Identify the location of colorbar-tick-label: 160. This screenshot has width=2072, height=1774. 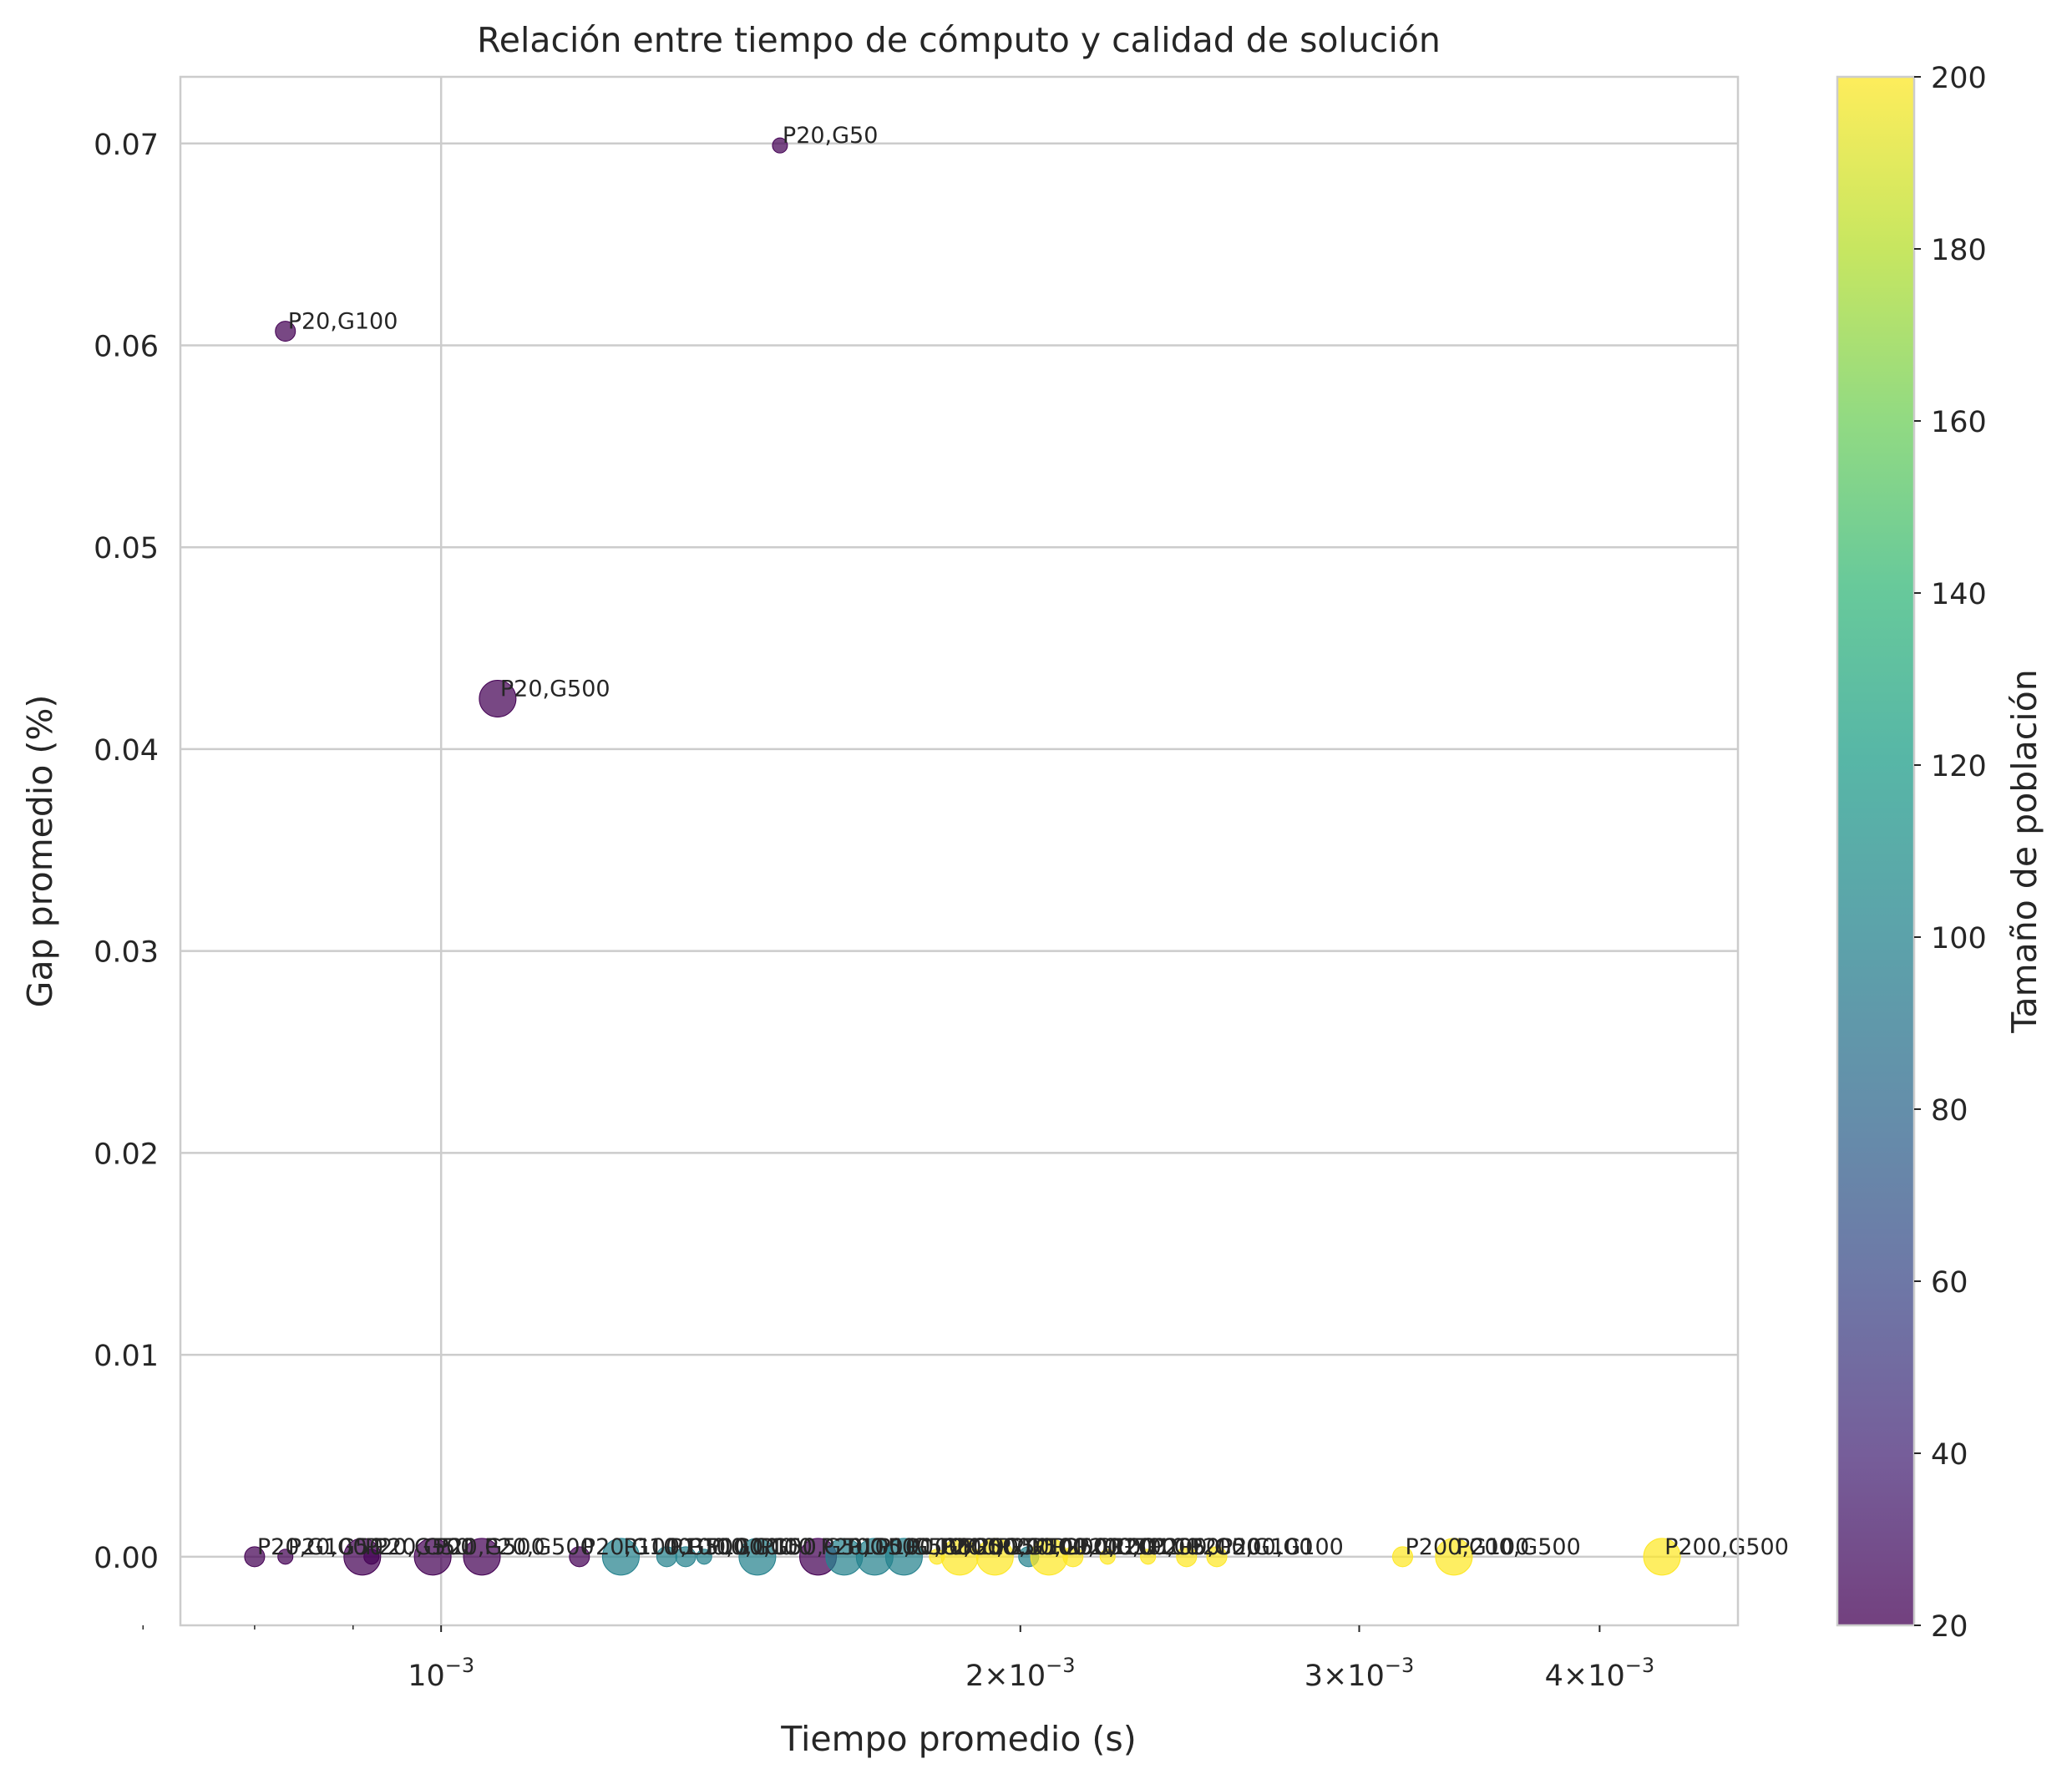
(1959, 422).